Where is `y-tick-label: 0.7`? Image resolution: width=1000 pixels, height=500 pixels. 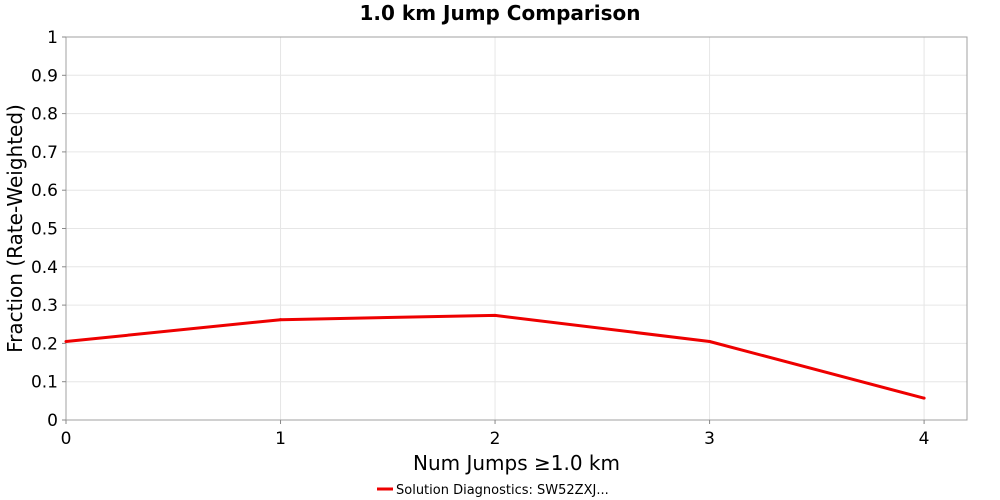
y-tick-label: 0.7 is located at coordinates (44, 153).